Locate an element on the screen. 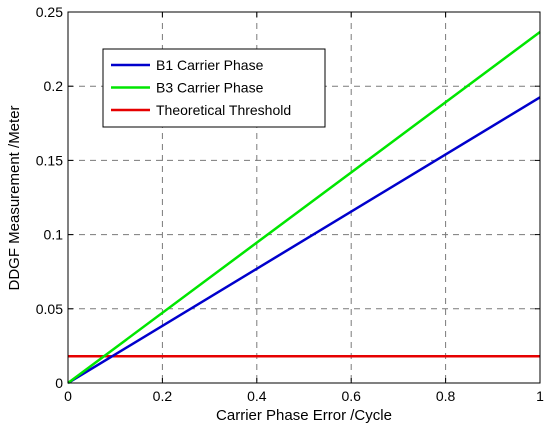 This screenshot has height=438, width=550. y-axis-label: DDGF Measurement /Meter is located at coordinates (14, 197).